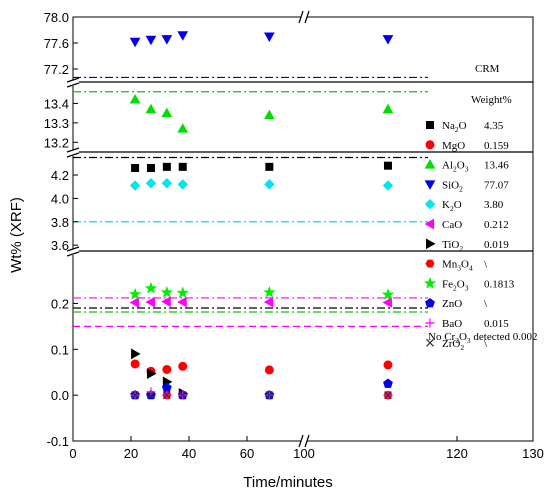 The image size is (550, 498). Describe the element at coordinates (430, 164) in the screenshot. I see `legend-marker-al2o3` at that location.